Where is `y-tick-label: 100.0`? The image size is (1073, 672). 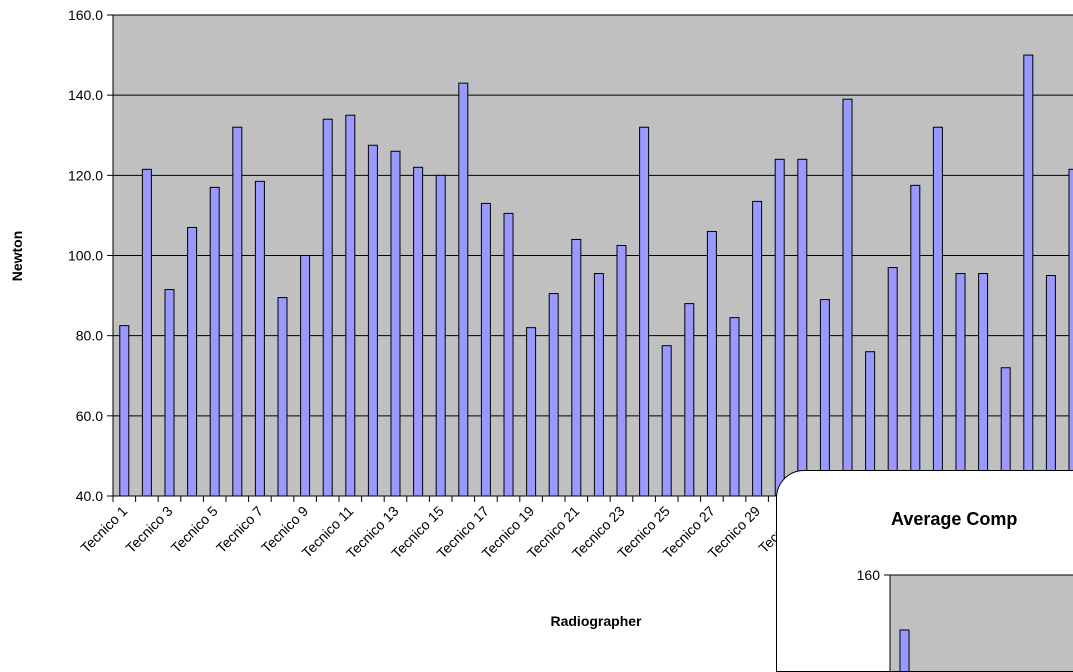
y-tick-label: 100.0 is located at coordinates (85, 256).